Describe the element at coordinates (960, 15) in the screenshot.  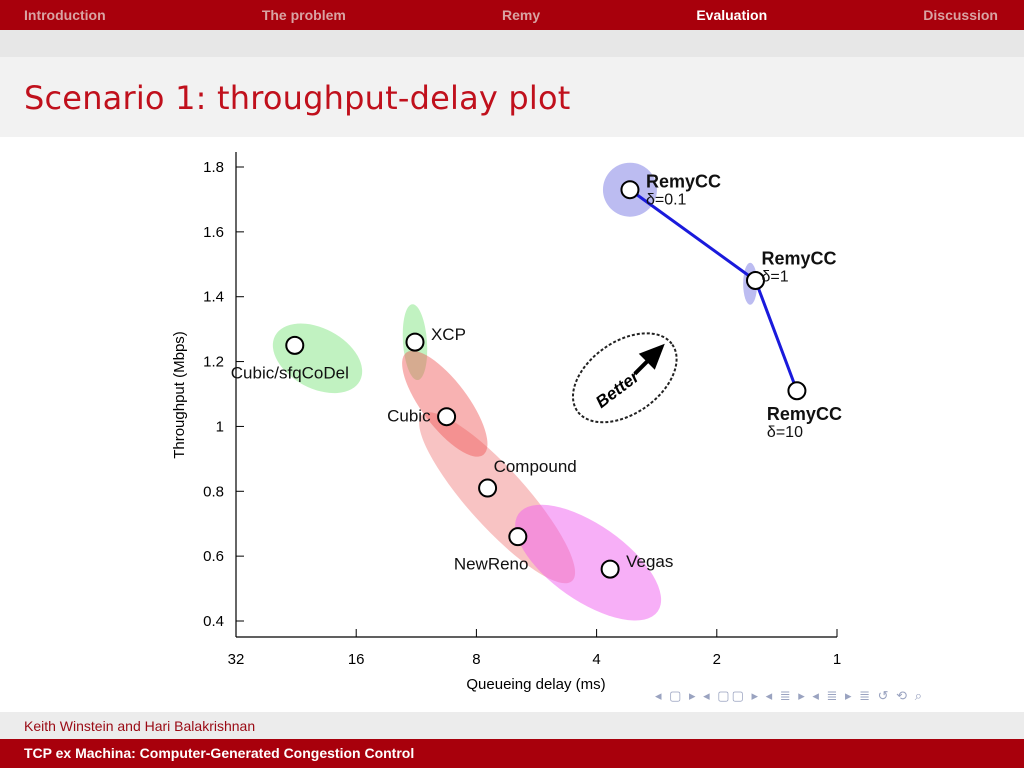
I see `nav-item-discussion: Discussion` at that location.